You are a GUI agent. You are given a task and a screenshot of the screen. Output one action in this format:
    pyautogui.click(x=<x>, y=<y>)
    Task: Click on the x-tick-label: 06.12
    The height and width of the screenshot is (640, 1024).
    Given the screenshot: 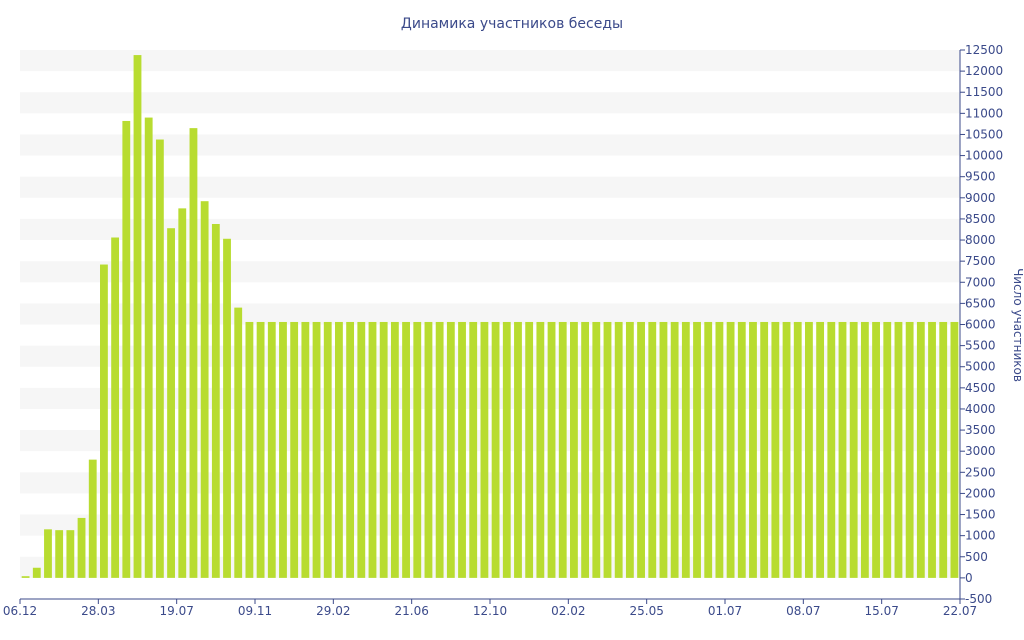 What is the action you would take?
    pyautogui.click(x=20, y=611)
    